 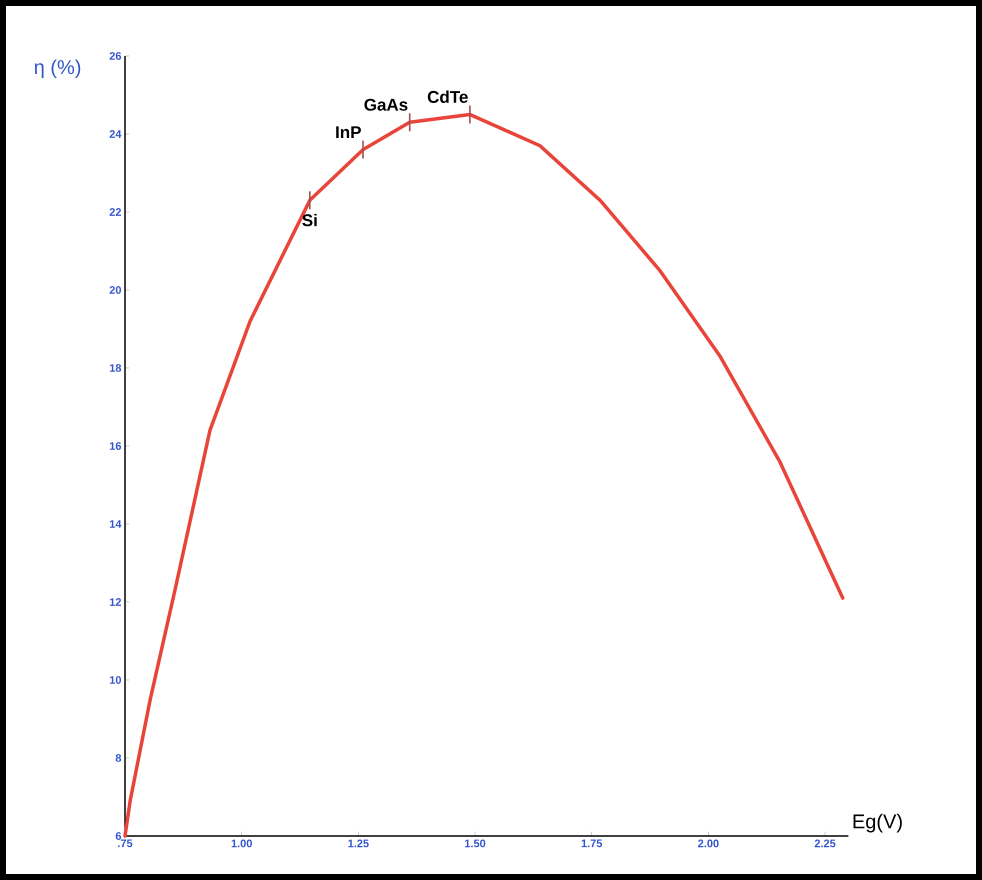 I want to click on x-tick-label: .75, so click(x=125, y=844).